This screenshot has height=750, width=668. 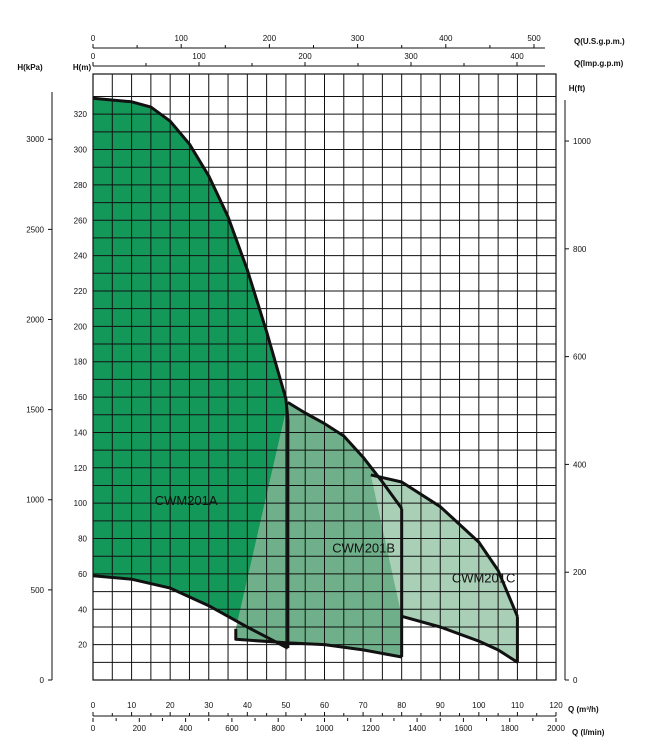 What do you see at coordinates (35, 319) in the screenshot?
I see `kpa-tick-label: 2000` at bounding box center [35, 319].